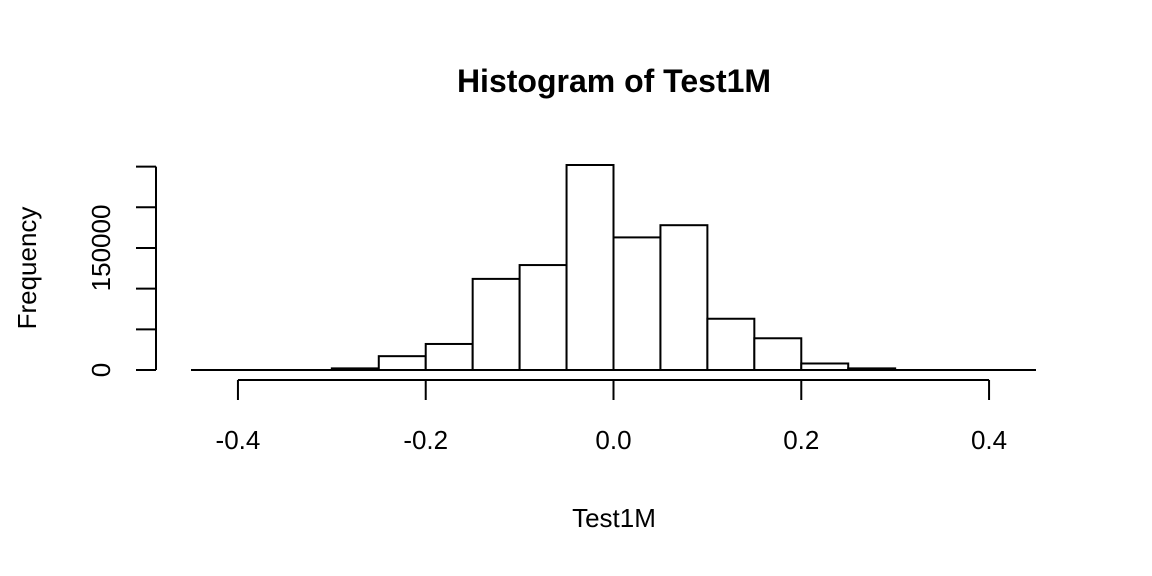 This screenshot has height=576, width=1152. Describe the element at coordinates (238, 440) in the screenshot. I see `x-tick-label: -0.4` at that location.